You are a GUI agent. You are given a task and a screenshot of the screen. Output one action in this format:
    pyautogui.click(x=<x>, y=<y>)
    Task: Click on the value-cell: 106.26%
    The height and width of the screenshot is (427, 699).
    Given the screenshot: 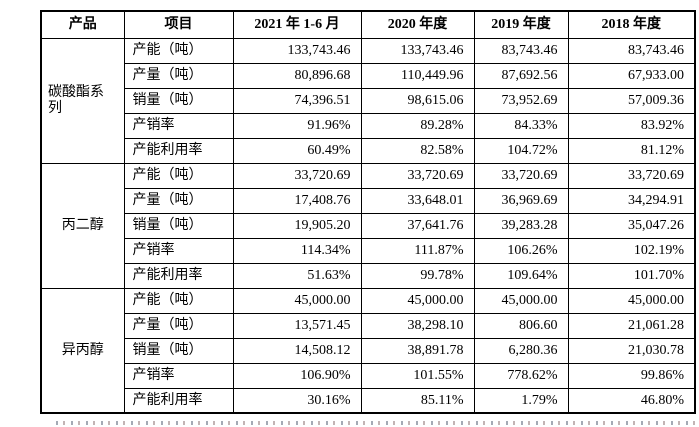 What is the action you would take?
    pyautogui.click(x=521, y=250)
    